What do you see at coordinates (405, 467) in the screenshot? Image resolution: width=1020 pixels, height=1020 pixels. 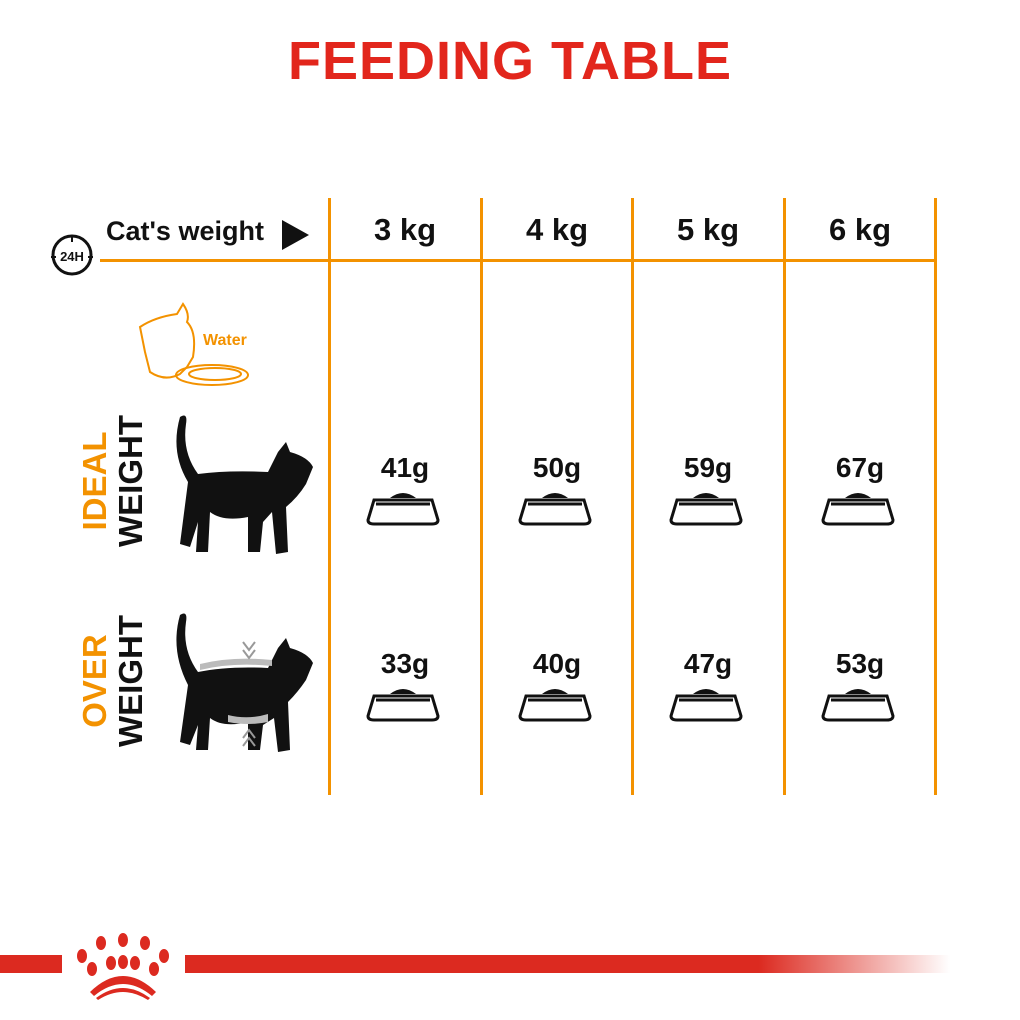 I see `amount-cell: 41g` at bounding box center [405, 467].